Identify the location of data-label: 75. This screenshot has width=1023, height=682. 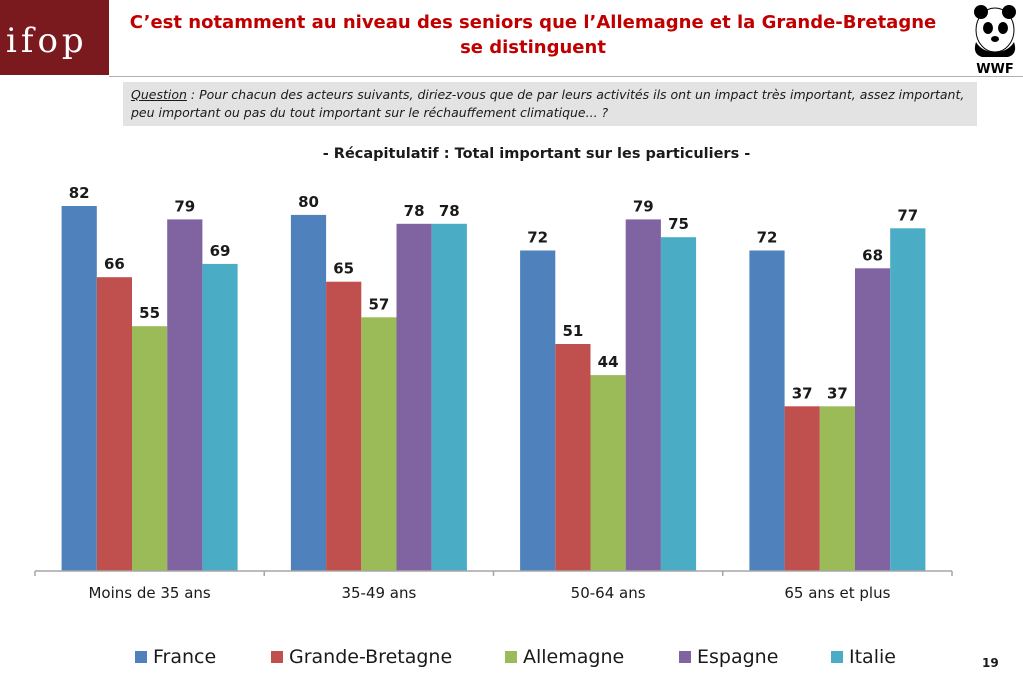
(678, 224).